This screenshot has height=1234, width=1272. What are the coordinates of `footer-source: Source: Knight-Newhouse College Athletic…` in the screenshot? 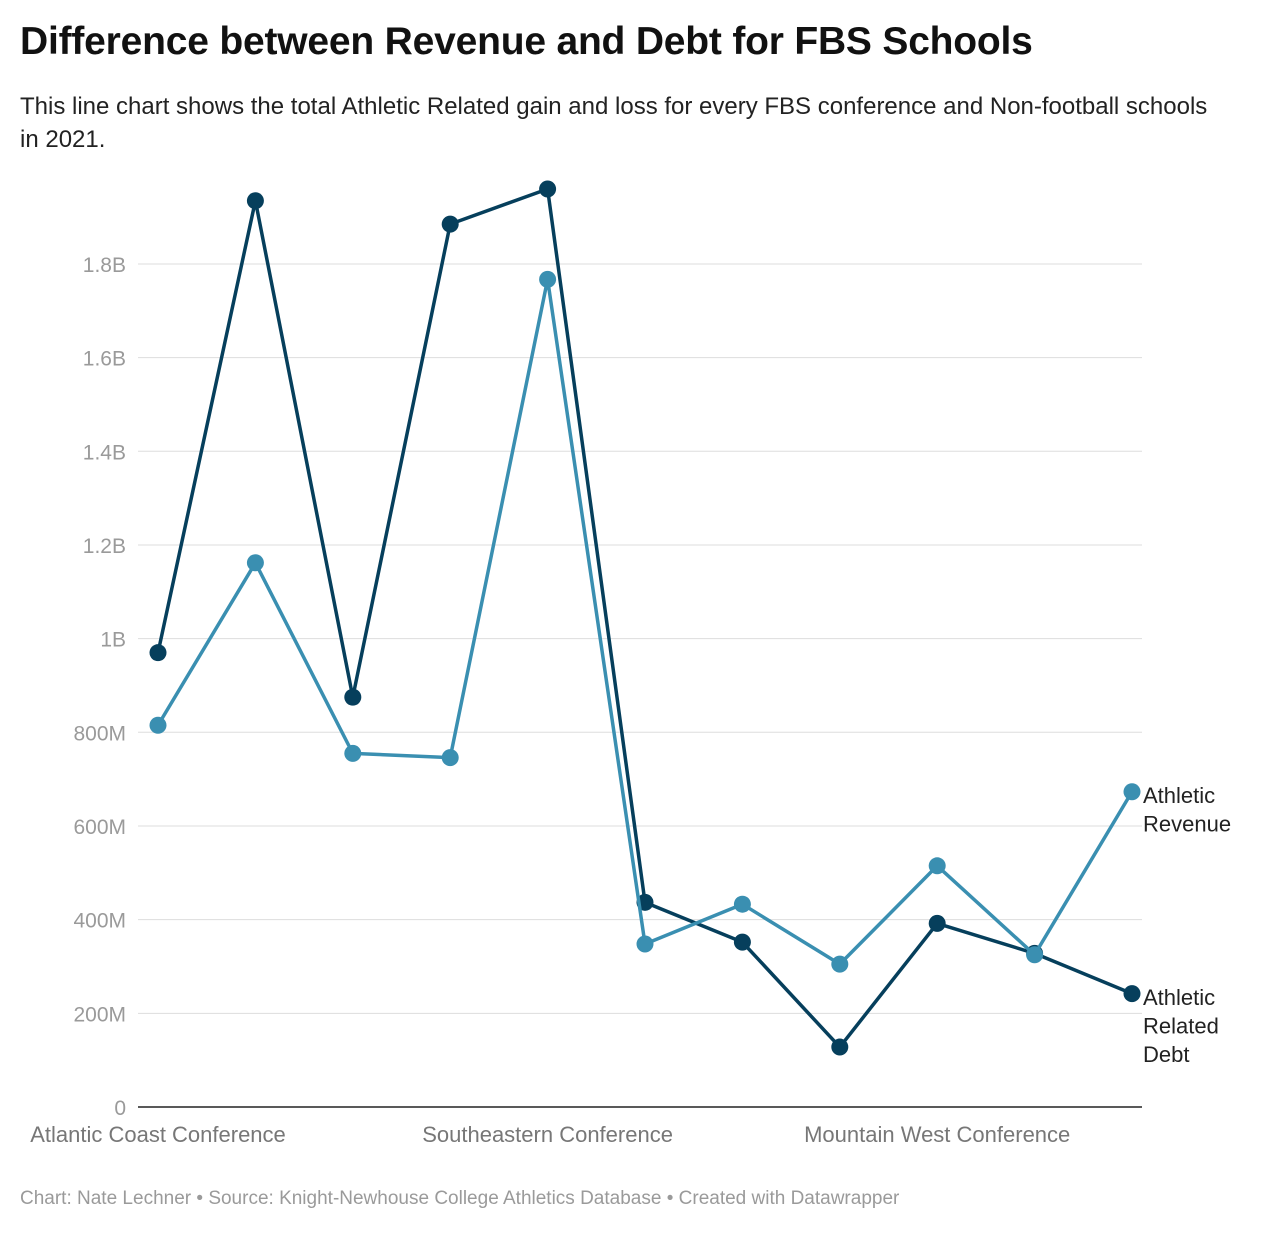 It's located at (435, 1198).